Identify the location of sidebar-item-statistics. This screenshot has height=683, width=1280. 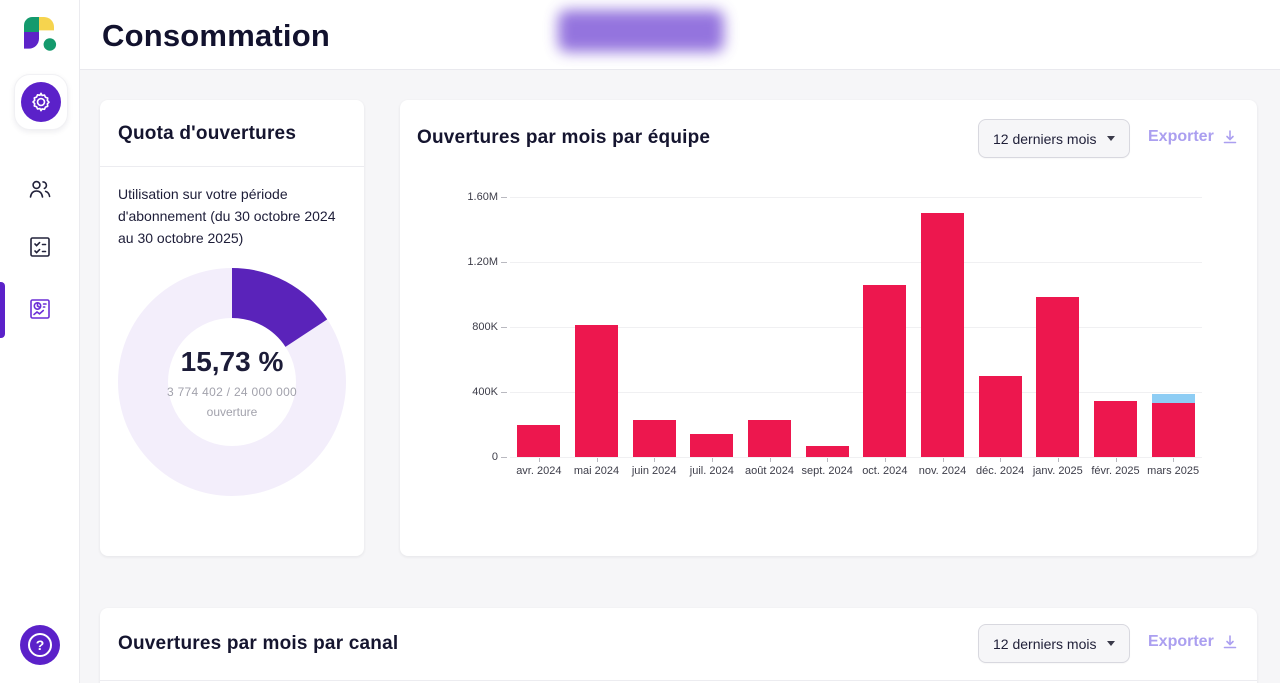
(40, 309).